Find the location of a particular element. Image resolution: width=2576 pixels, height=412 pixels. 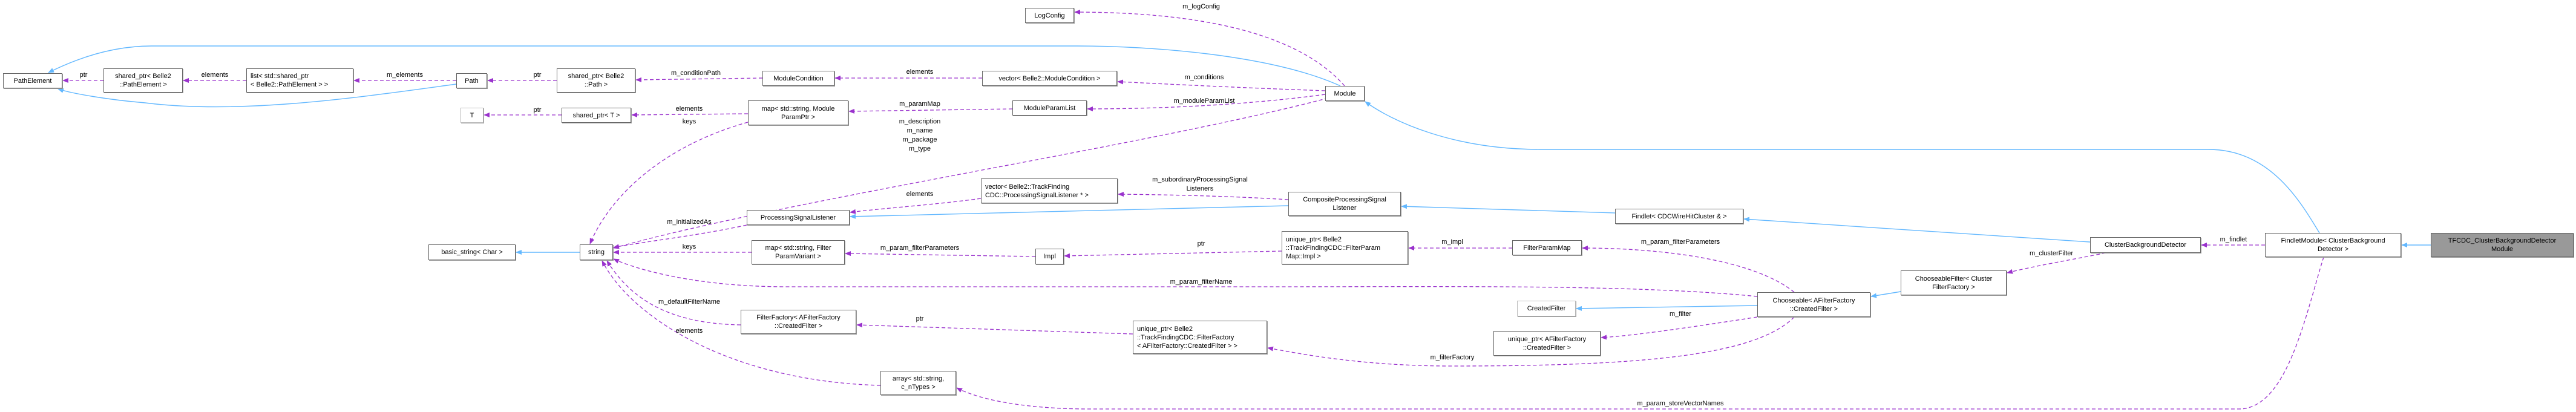

edge-label-line: m_filter is located at coordinates (1680, 314).